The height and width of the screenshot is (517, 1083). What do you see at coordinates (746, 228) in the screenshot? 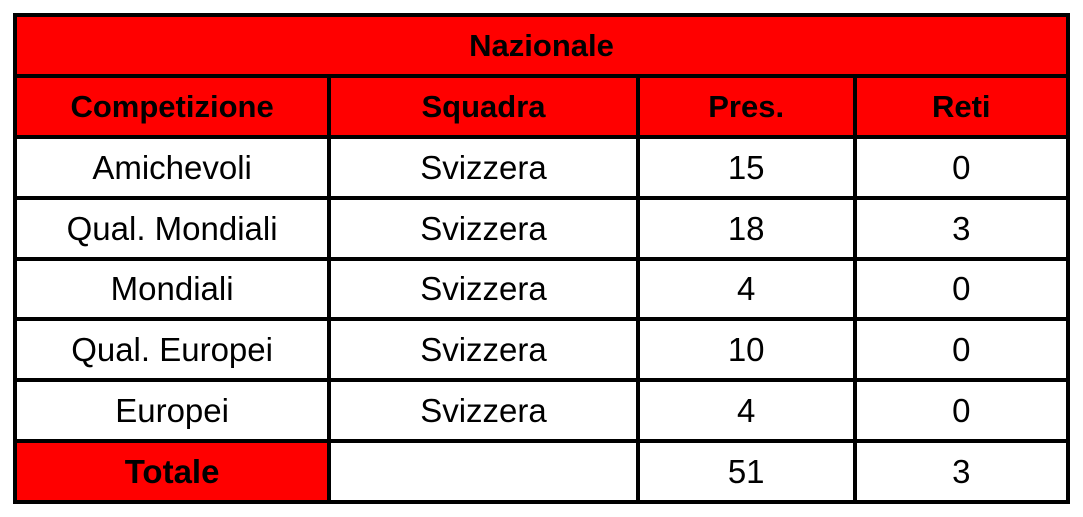
I see `cell-pres: 18` at bounding box center [746, 228].